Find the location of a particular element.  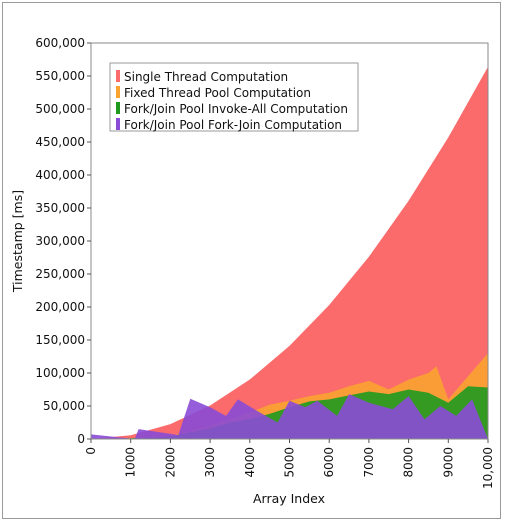

y-tick-label: 0 is located at coordinates (81, 439).